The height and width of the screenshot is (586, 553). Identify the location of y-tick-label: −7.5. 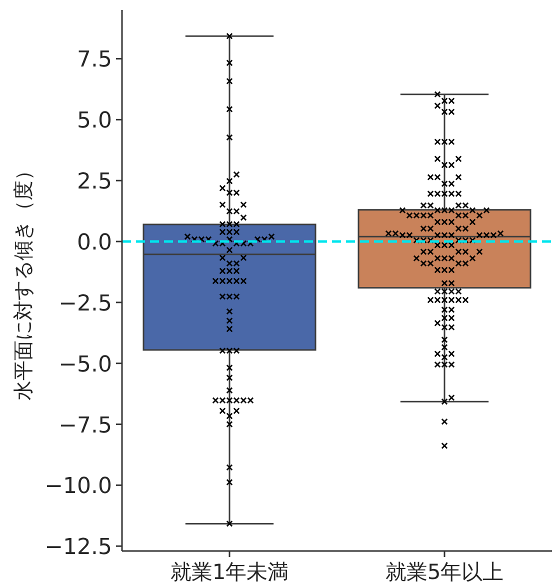
(85, 425).